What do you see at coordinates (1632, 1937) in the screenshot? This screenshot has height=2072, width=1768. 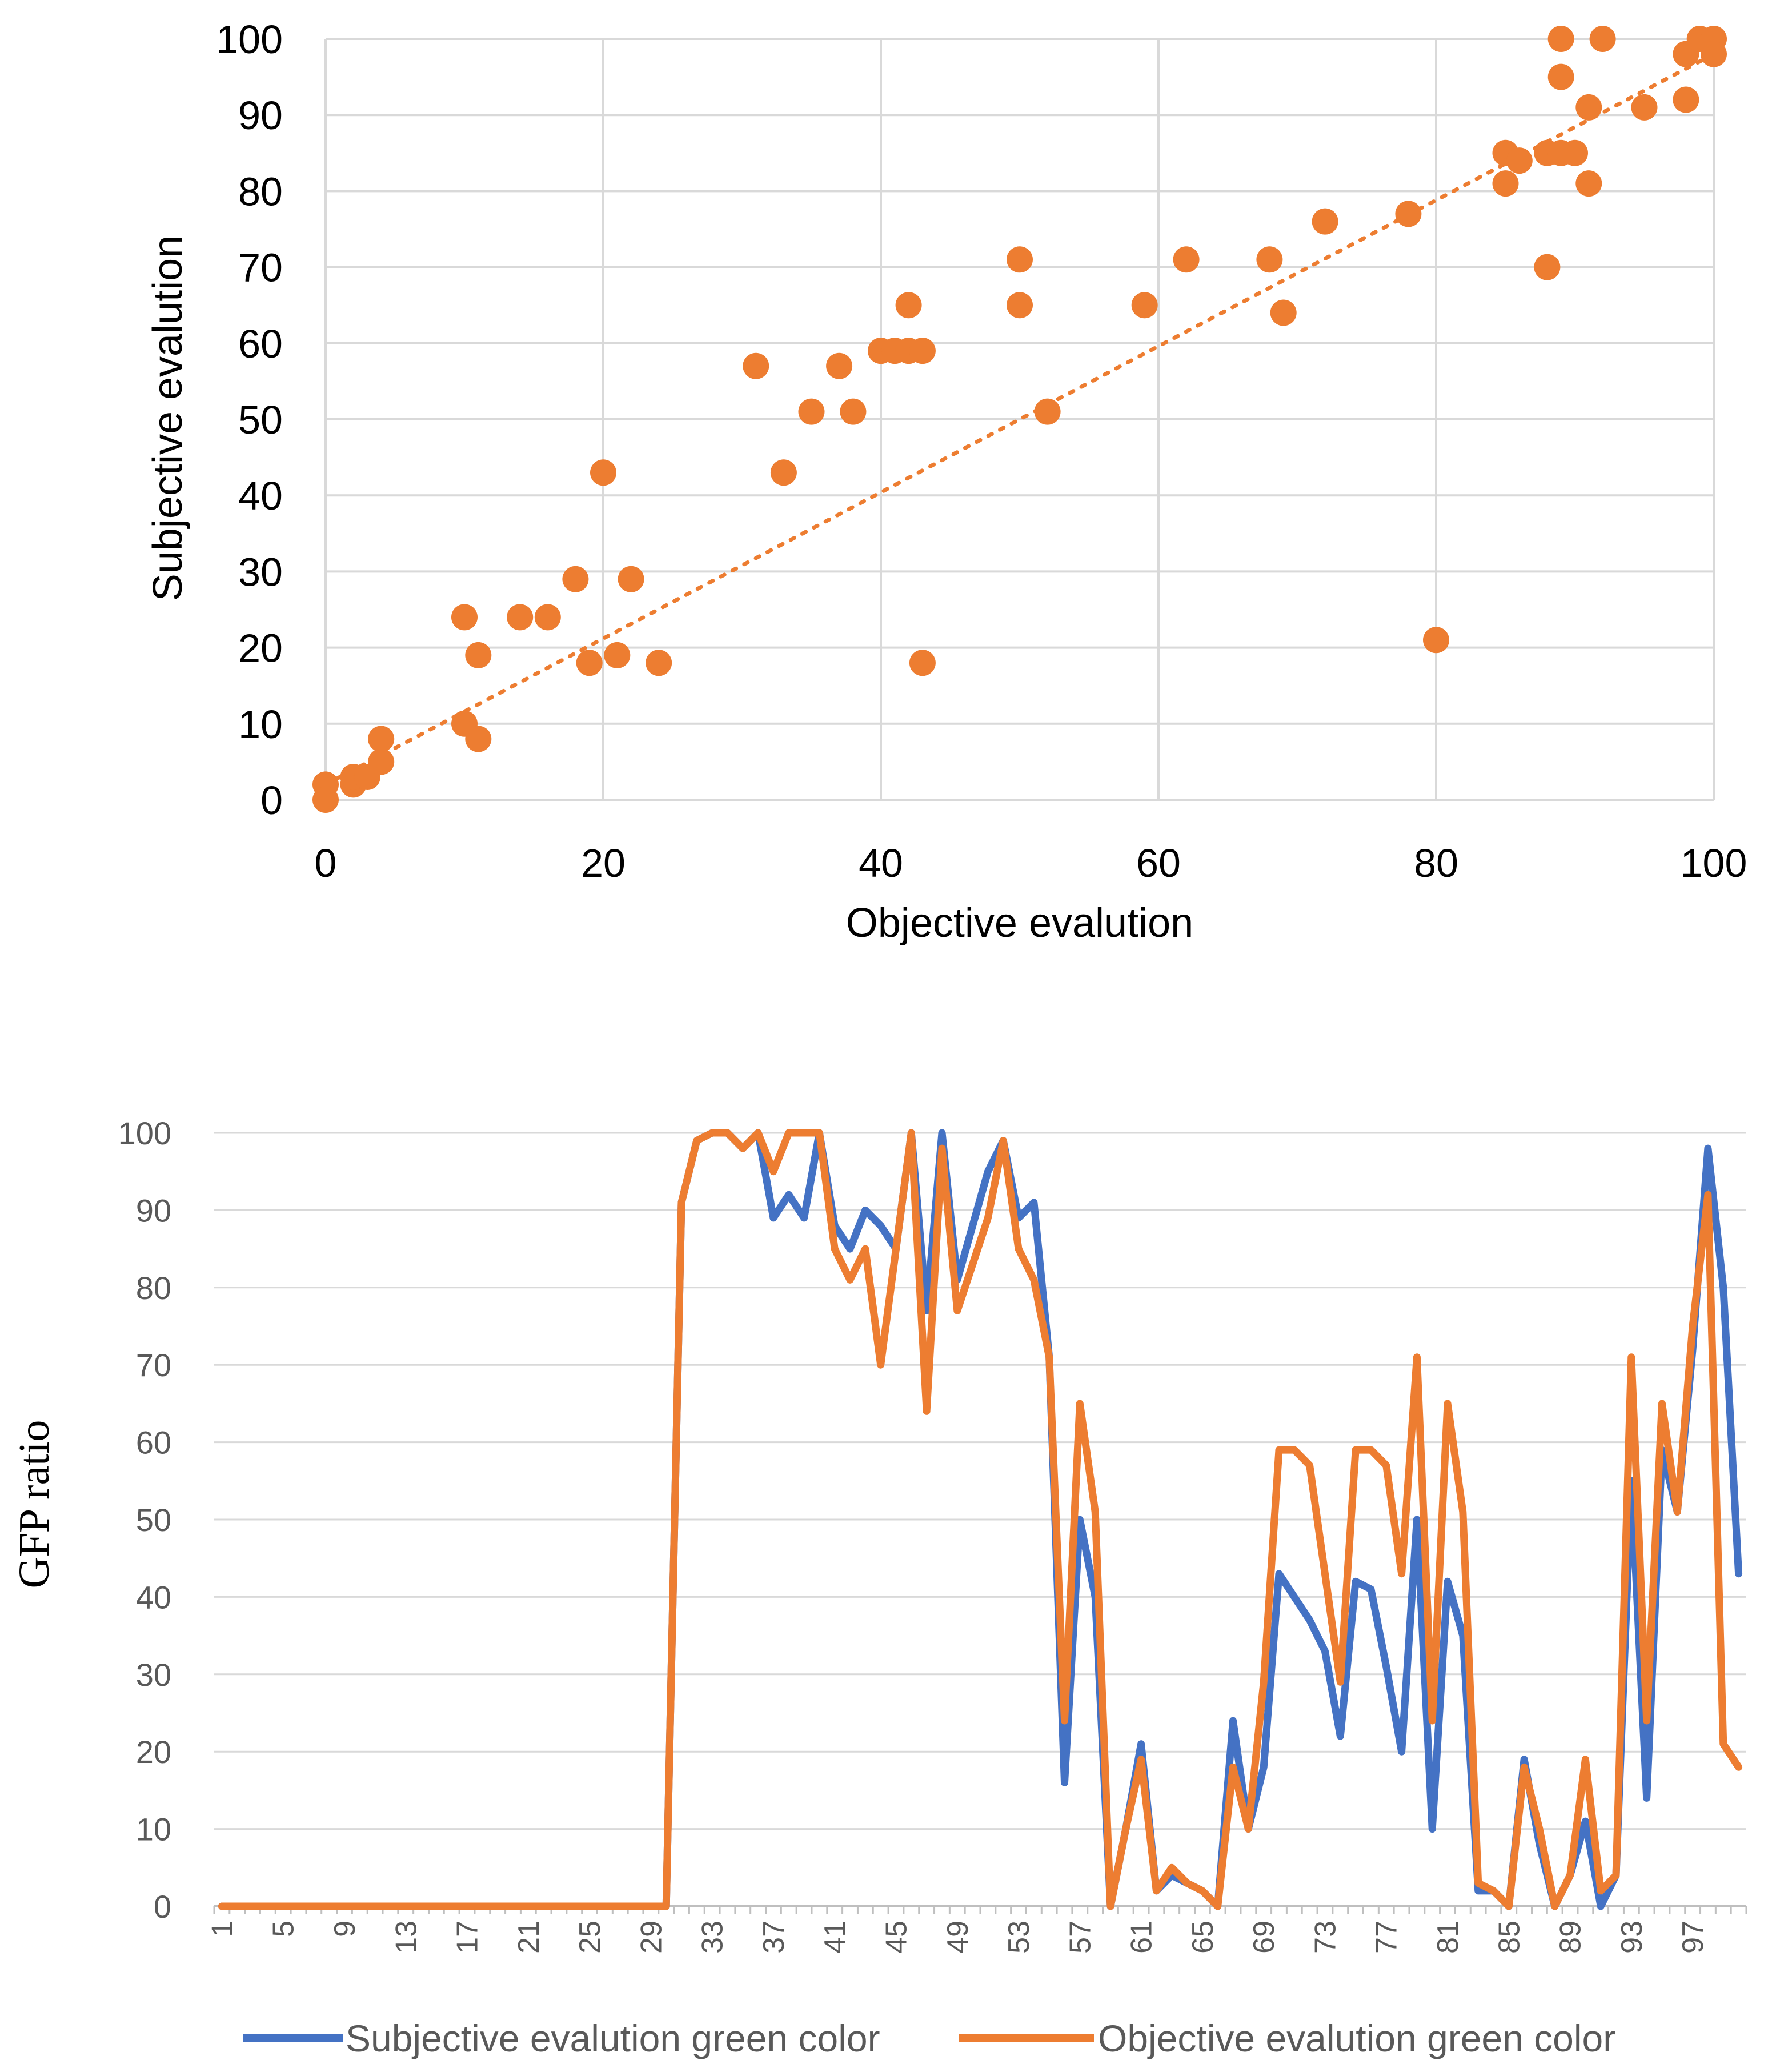 I see `line-x-tick-label: 93` at bounding box center [1632, 1937].